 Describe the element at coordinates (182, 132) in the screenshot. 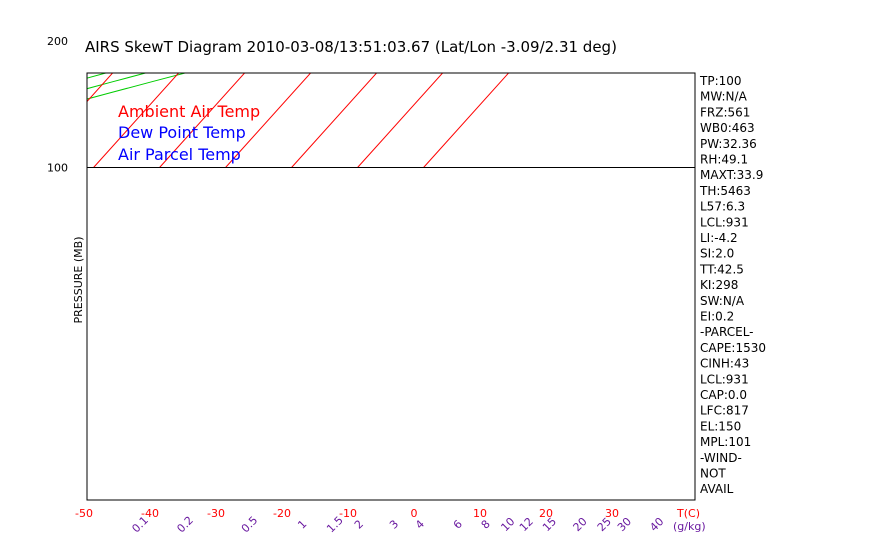

I see `legend-dew-point-temp: Dew Point Temp` at that location.